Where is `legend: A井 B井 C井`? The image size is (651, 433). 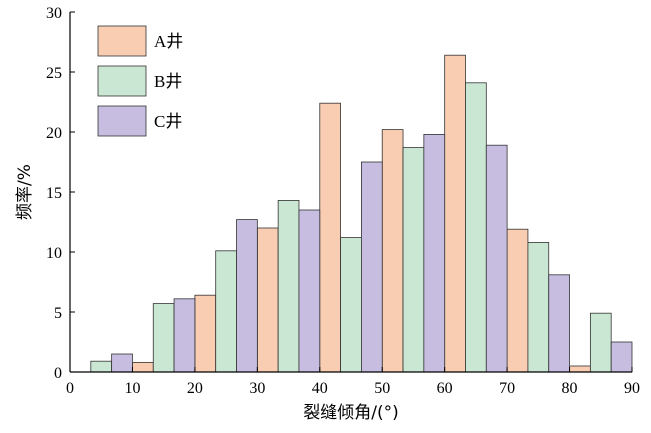
legend: A井 B井 C井 is located at coordinates (140, 81).